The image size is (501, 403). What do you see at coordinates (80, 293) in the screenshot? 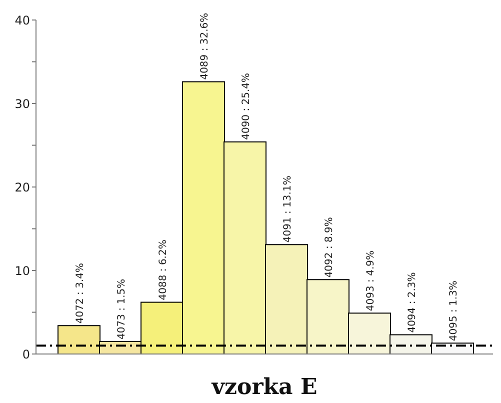
I see `data-label: 4072 : 3.4%` at bounding box center [80, 293].